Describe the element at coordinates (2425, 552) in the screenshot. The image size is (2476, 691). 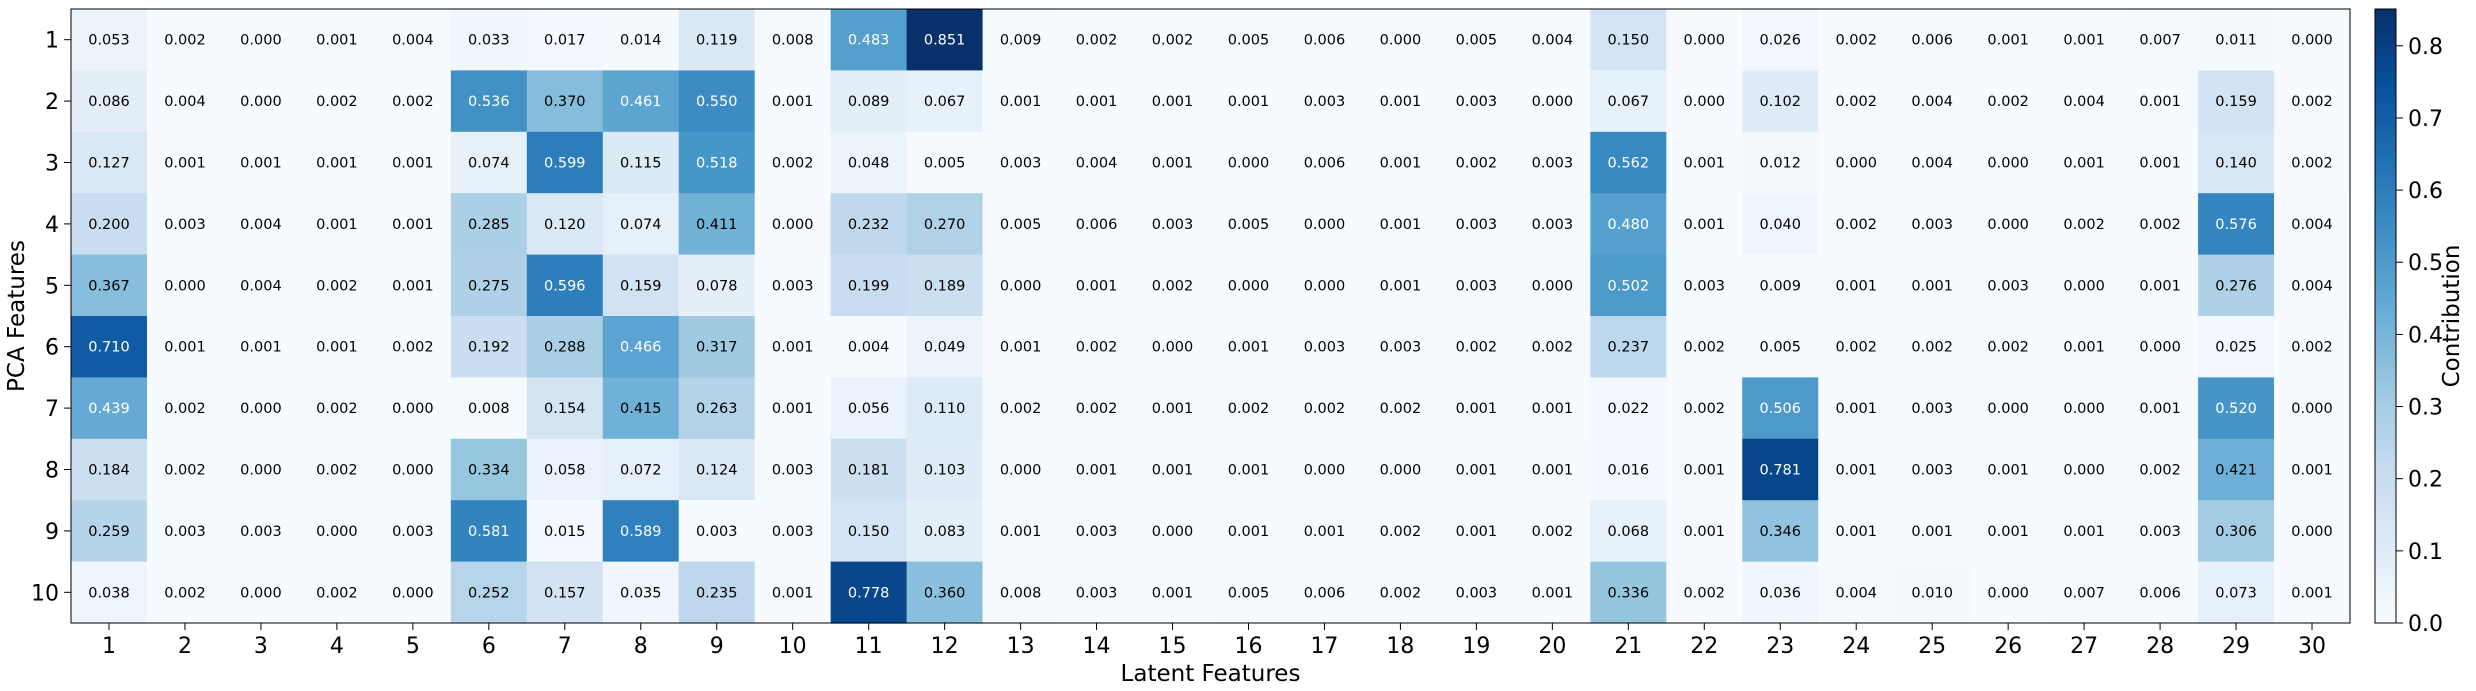
I see `colorbar-tick-label: 0.1` at that location.